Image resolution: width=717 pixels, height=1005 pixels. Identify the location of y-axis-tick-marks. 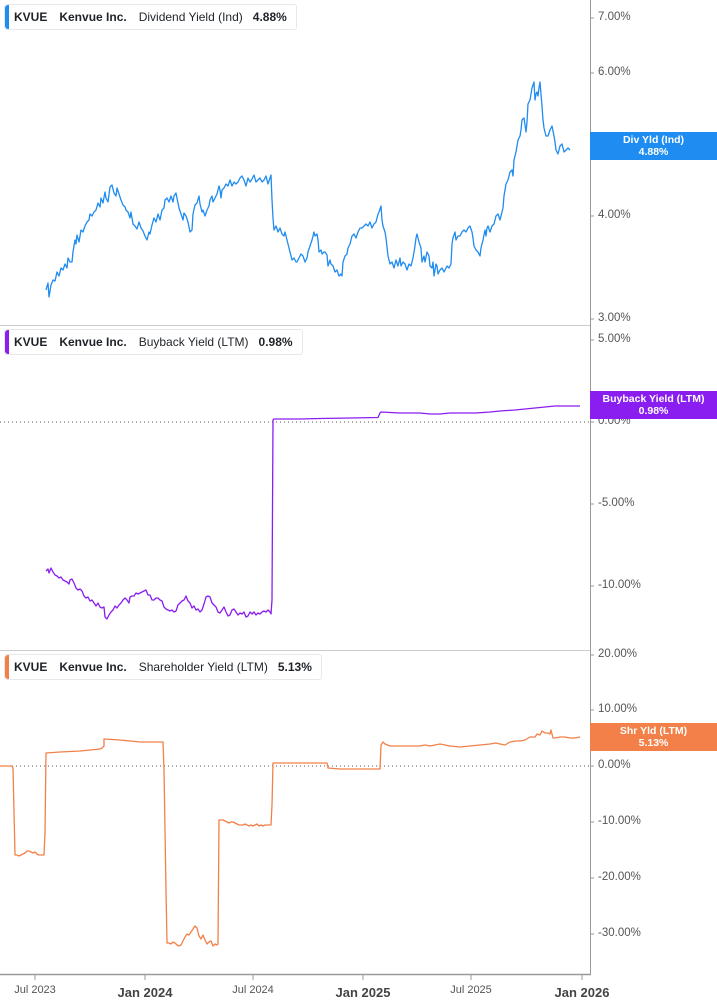
(592, 476).